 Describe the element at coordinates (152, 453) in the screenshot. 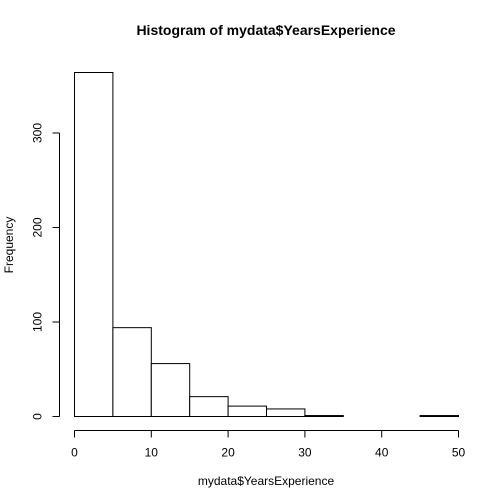

I see `x-tick-label: 10` at that location.